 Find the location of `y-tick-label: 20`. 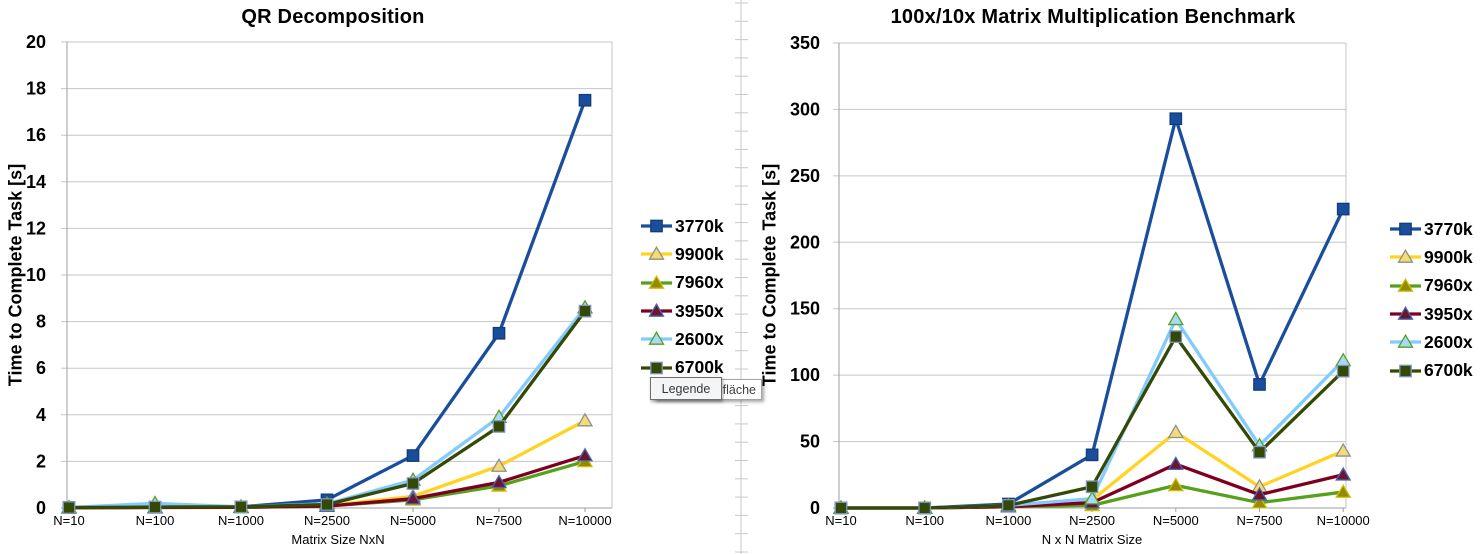

y-tick-label: 20 is located at coordinates (36, 42).